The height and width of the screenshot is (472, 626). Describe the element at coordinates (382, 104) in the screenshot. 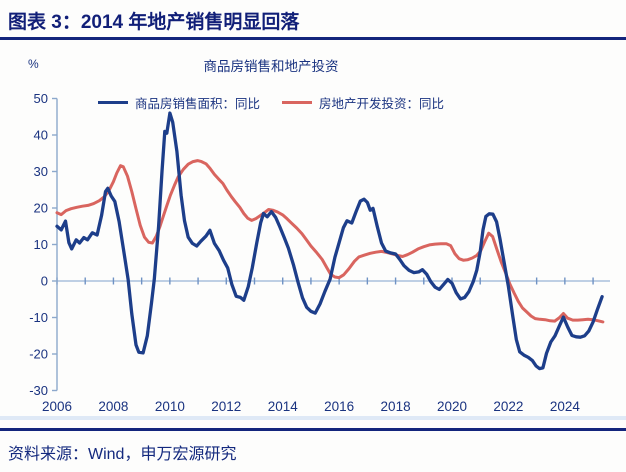

I see `legend-label-investment: 房地产开发投资：同比` at that location.